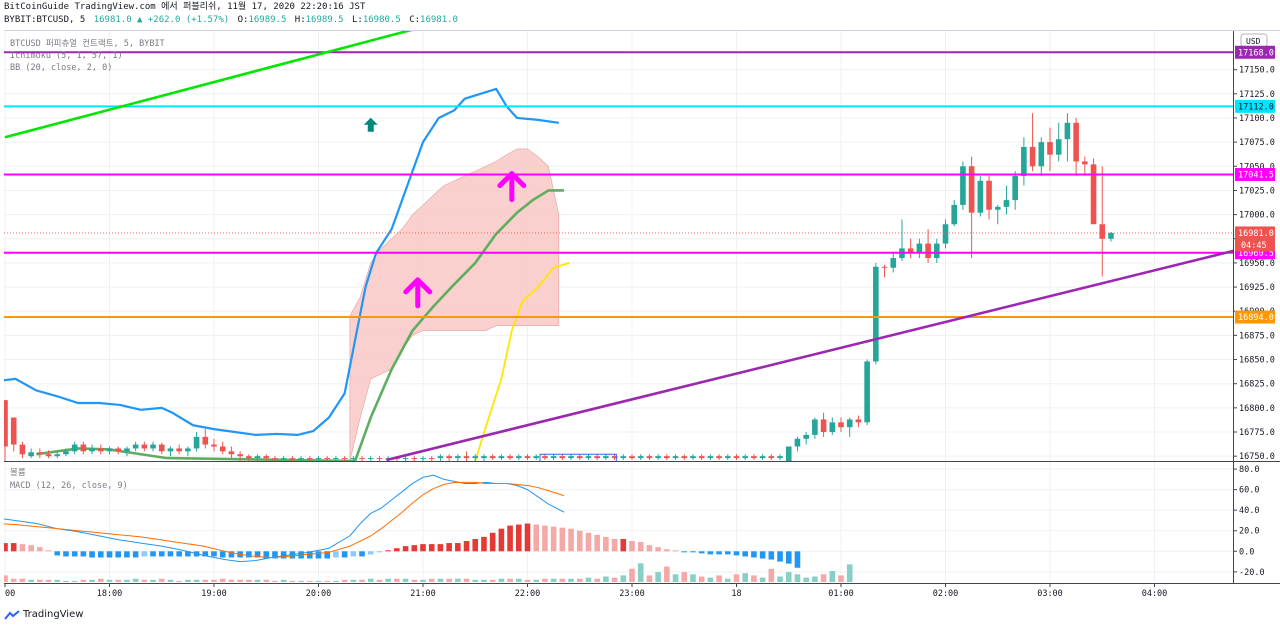 The image size is (1280, 628). What do you see at coordinates (1249, 532) in the screenshot?
I see `macd-tick-label: 20.0` at bounding box center [1249, 532].